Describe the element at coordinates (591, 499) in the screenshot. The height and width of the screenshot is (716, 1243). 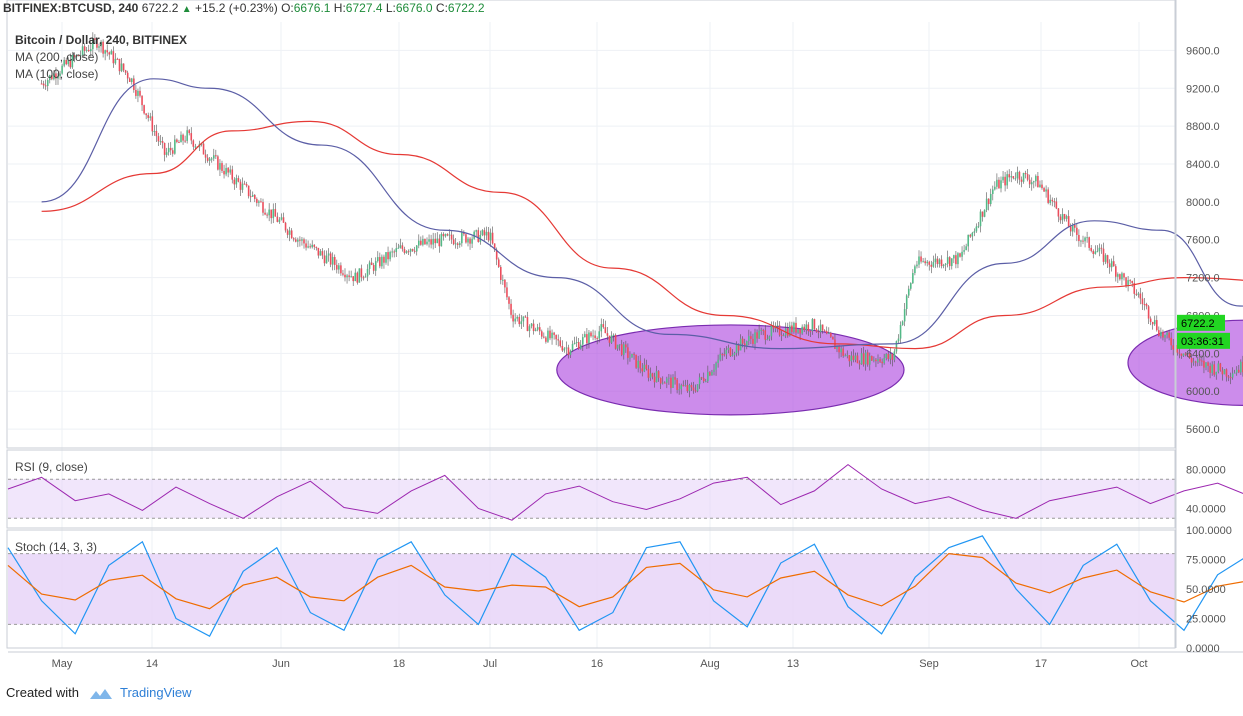
I see `rsi-band` at that location.